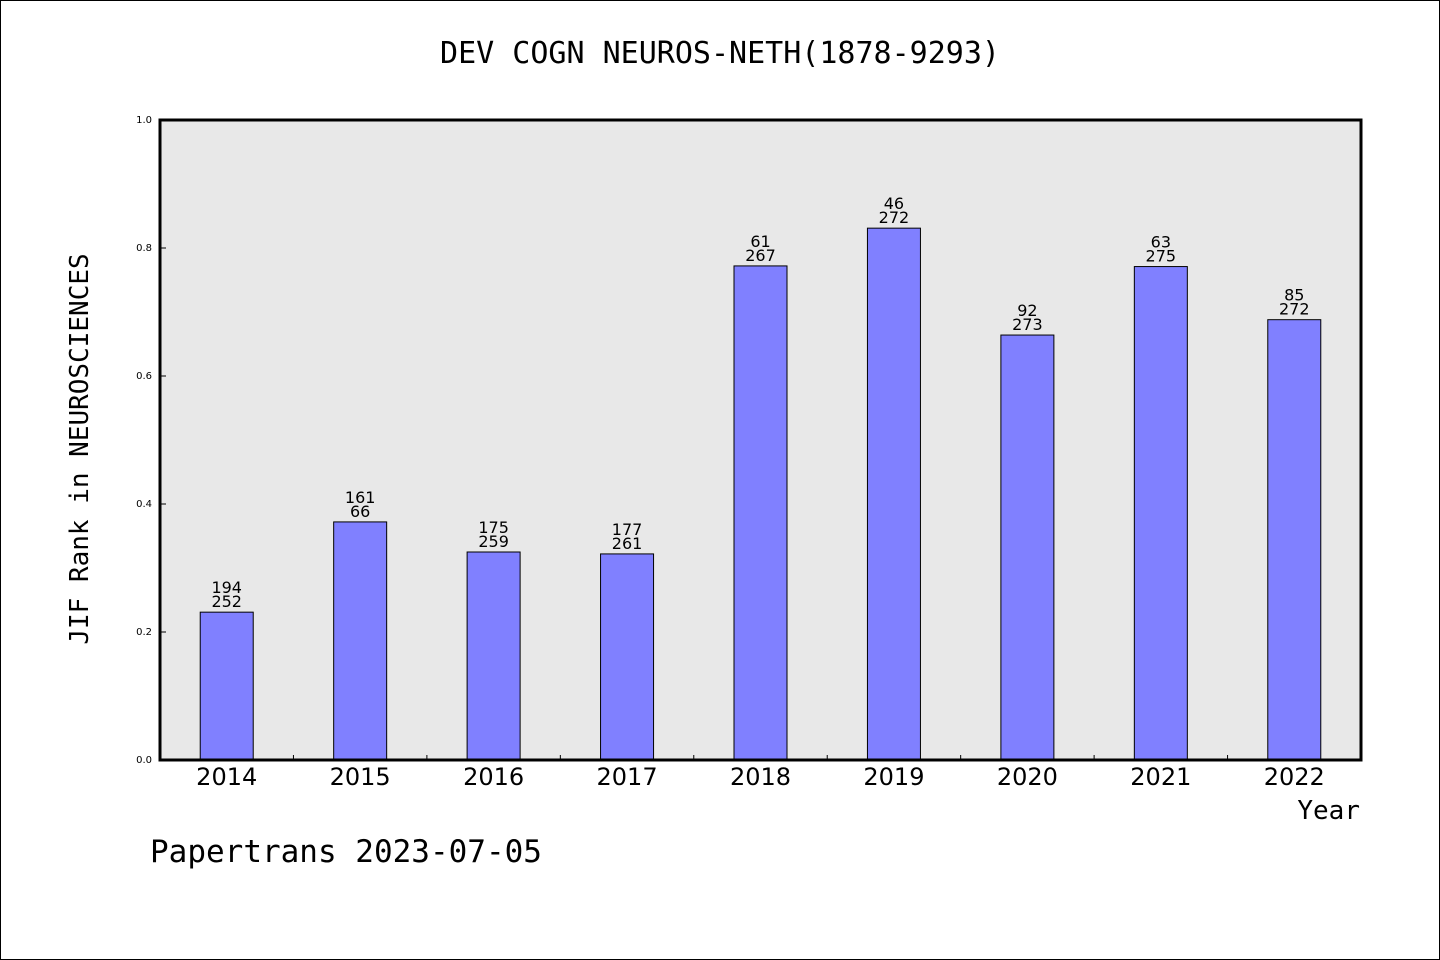  I want to click on y-tick-label: 1.0, so click(144, 120).